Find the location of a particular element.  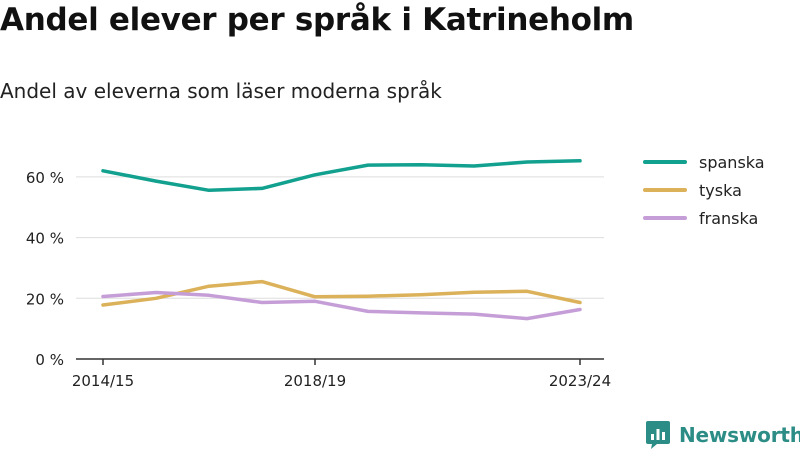

legend-label: franska is located at coordinates (729, 218).